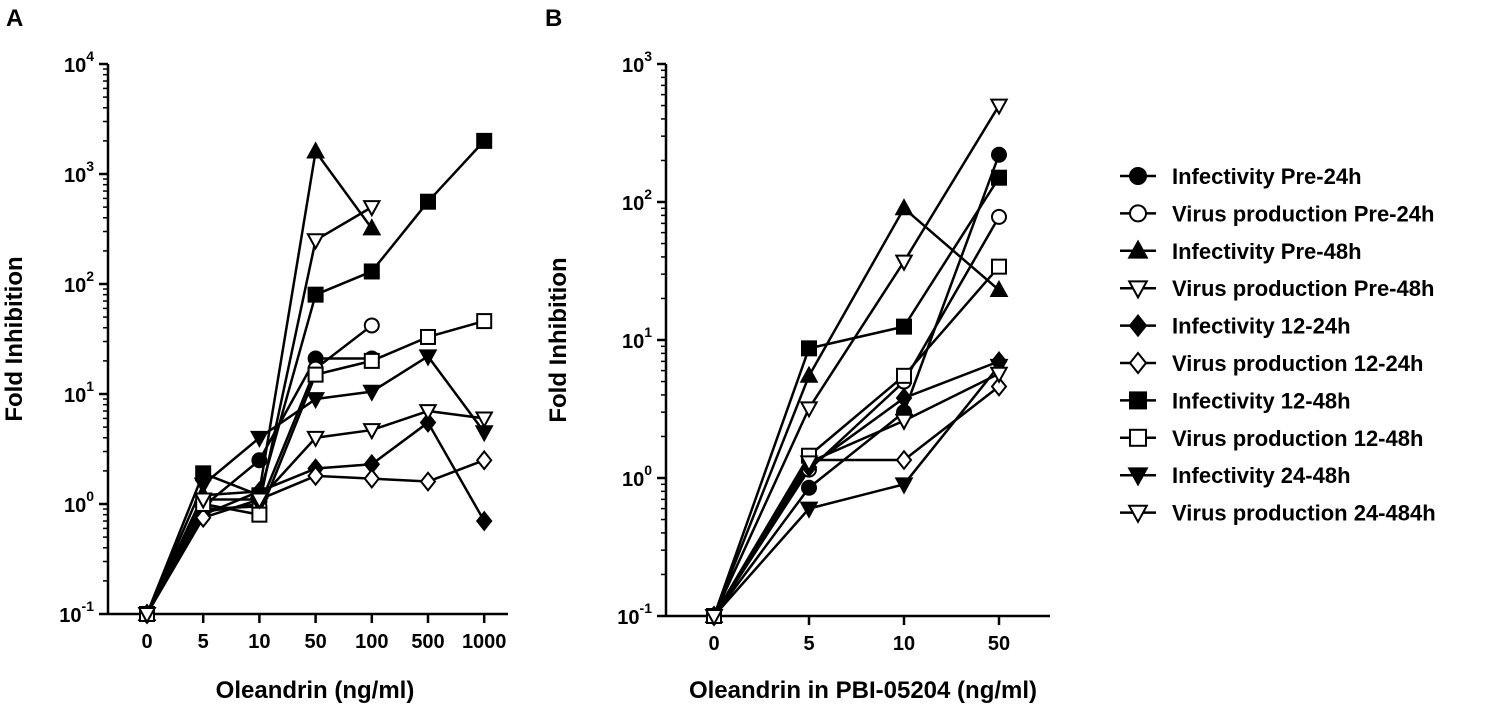 The height and width of the screenshot is (711, 1491). I want to click on panel-b-y-tick-label: 10², so click(637, 200).